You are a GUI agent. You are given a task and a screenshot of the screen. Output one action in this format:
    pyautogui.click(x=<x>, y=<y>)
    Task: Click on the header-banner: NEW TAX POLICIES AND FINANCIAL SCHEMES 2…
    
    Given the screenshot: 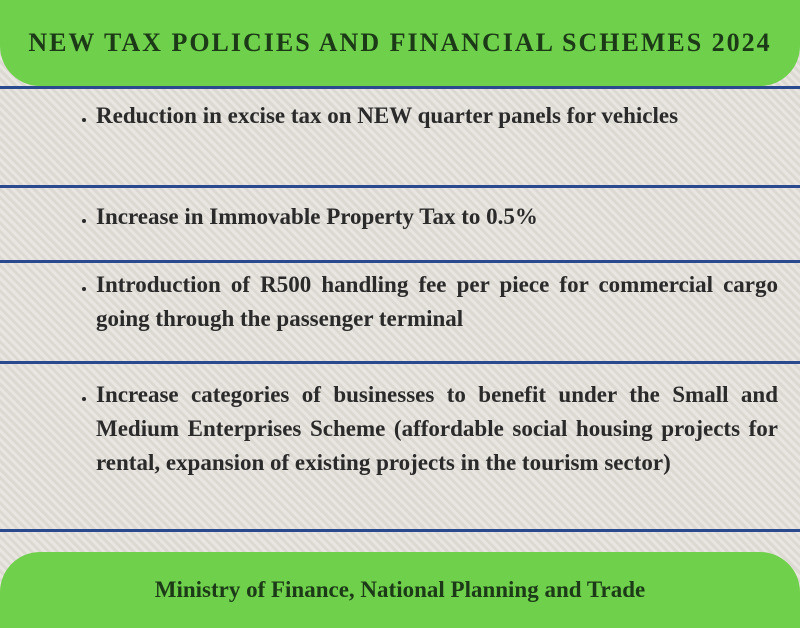 What is the action you would take?
    pyautogui.click(x=400, y=43)
    